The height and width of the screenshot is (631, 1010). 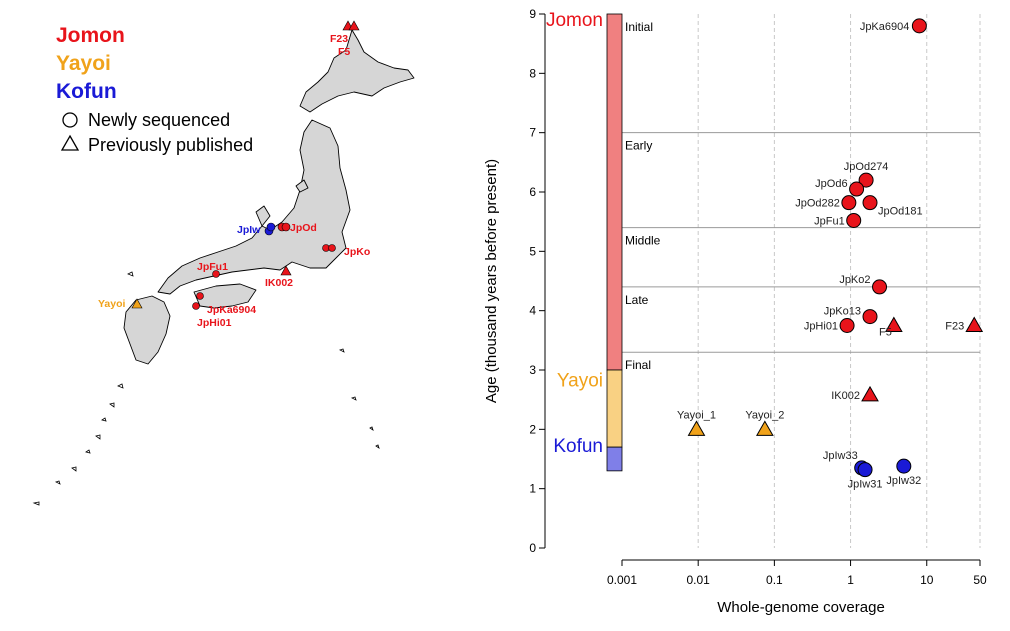 I want to click on period-bar-jomon, so click(x=614, y=192).